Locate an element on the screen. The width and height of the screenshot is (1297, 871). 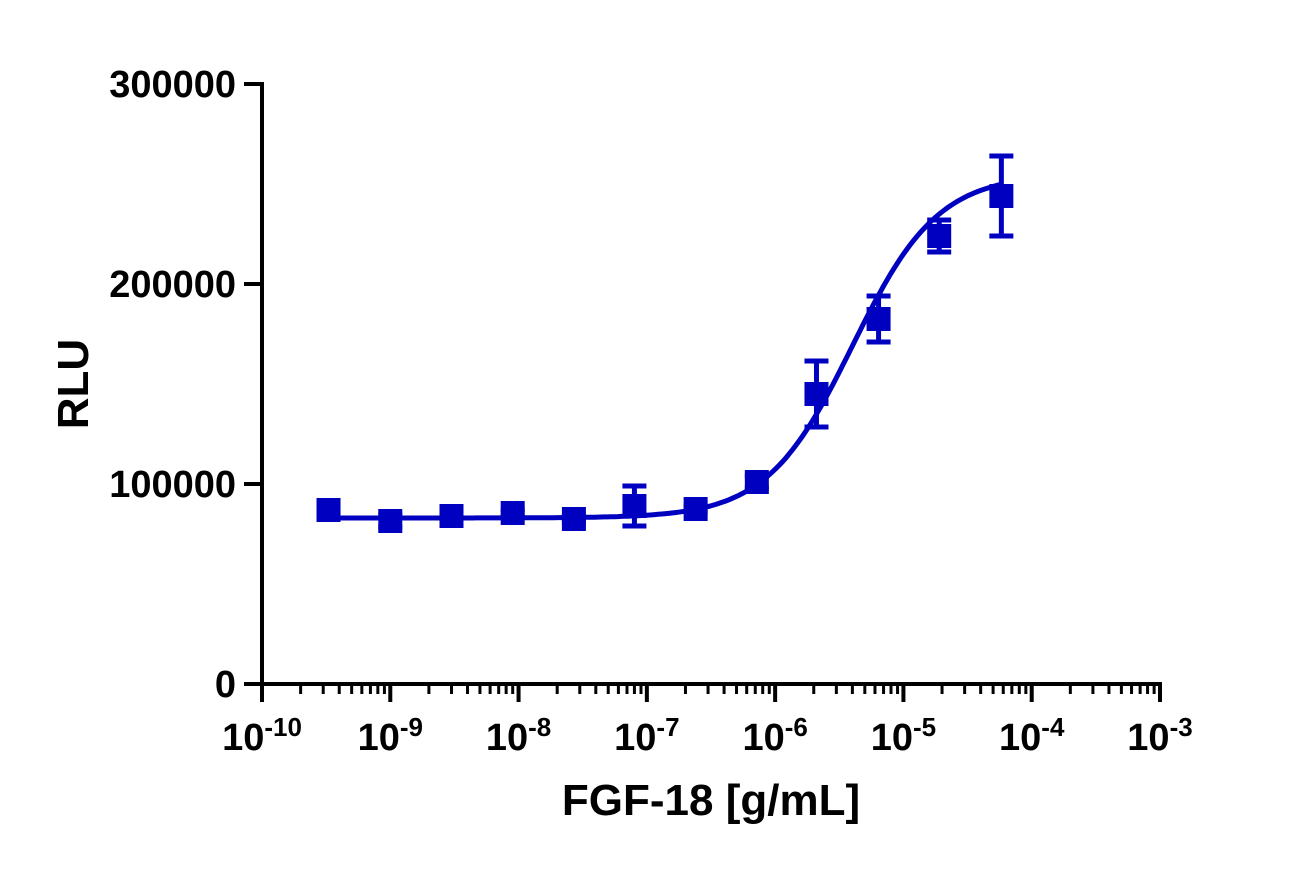
y-tick-label: 200000 is located at coordinates (172, 285).